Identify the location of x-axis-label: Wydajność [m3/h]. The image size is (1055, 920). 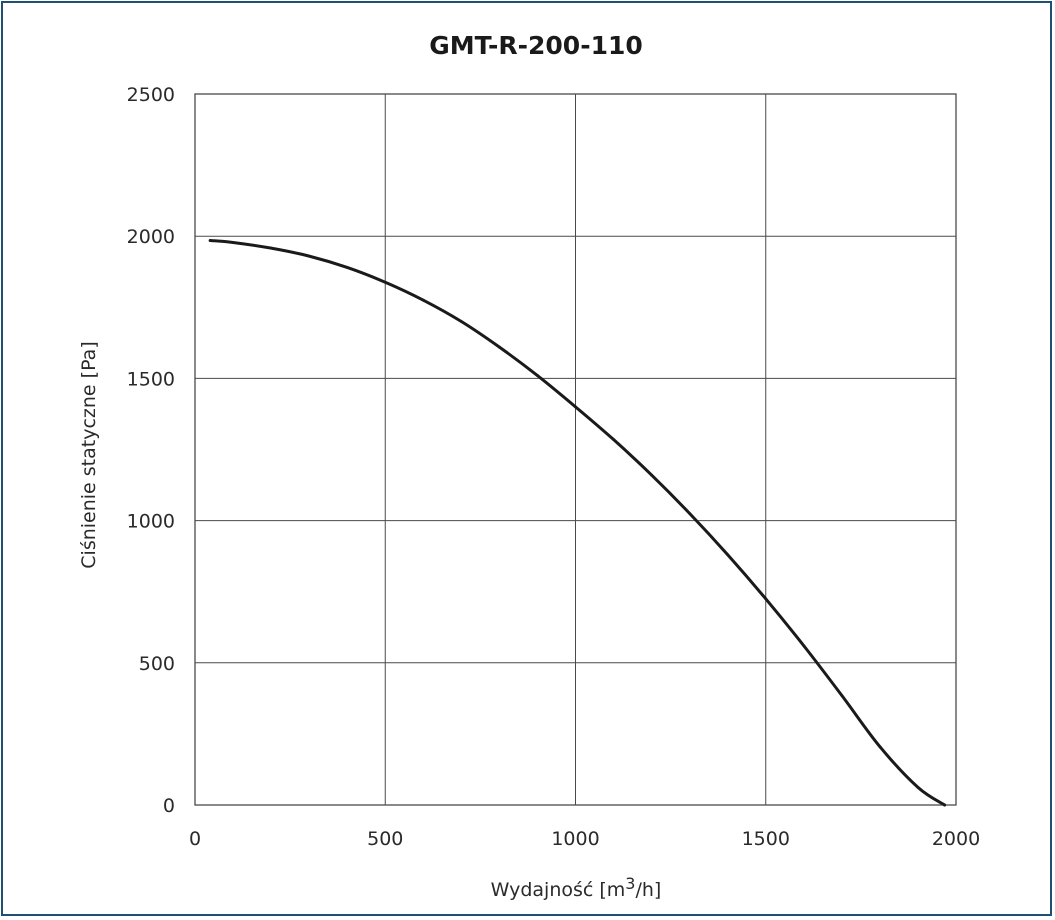
(576, 887).